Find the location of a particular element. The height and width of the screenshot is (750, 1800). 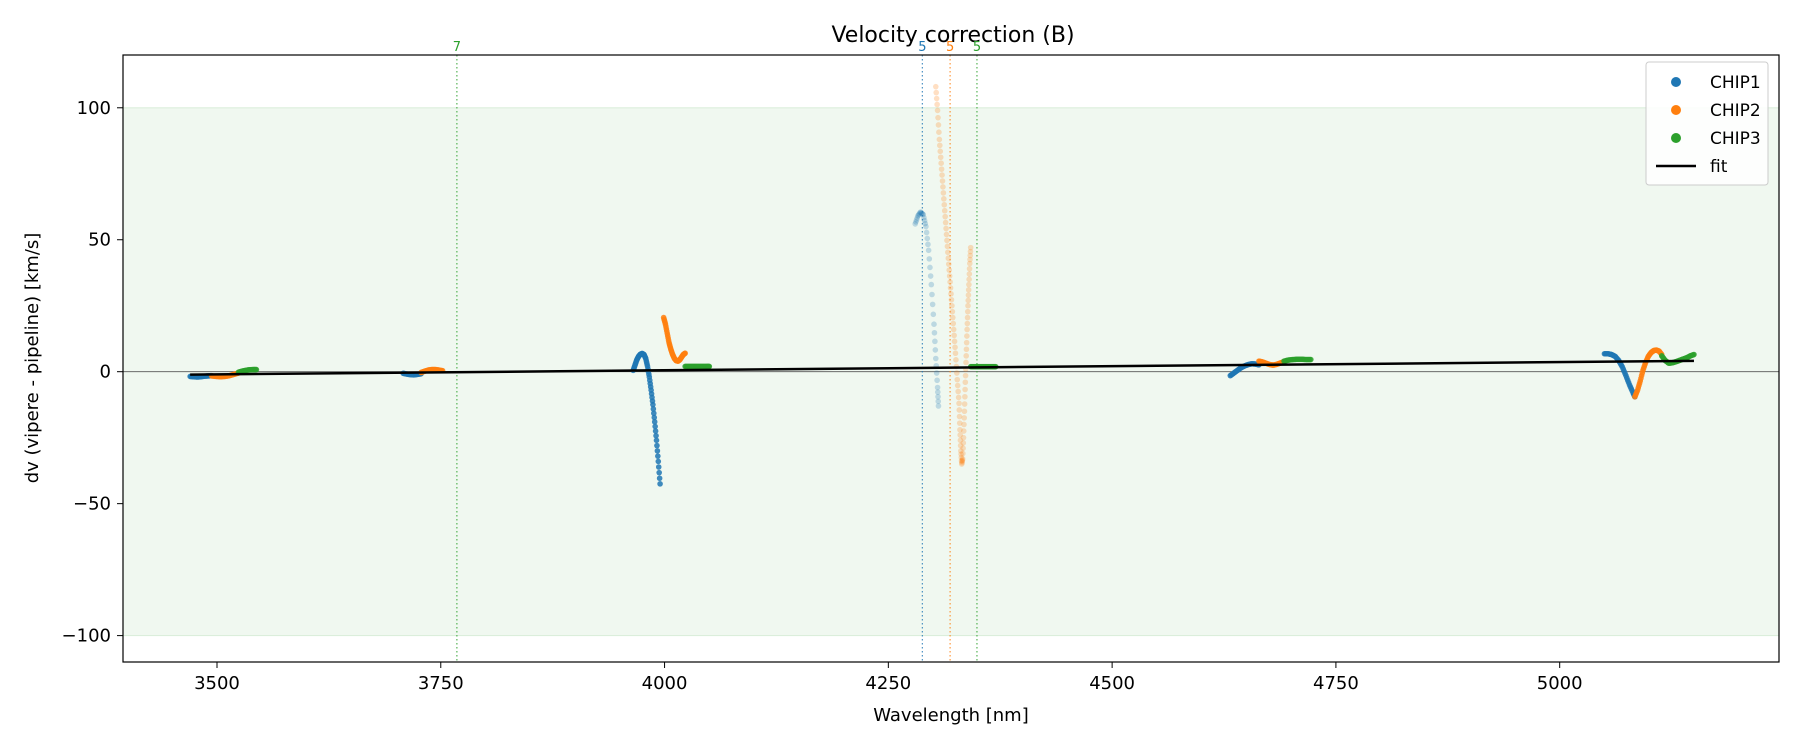

x-tick-label: 5000 is located at coordinates (1560, 683).